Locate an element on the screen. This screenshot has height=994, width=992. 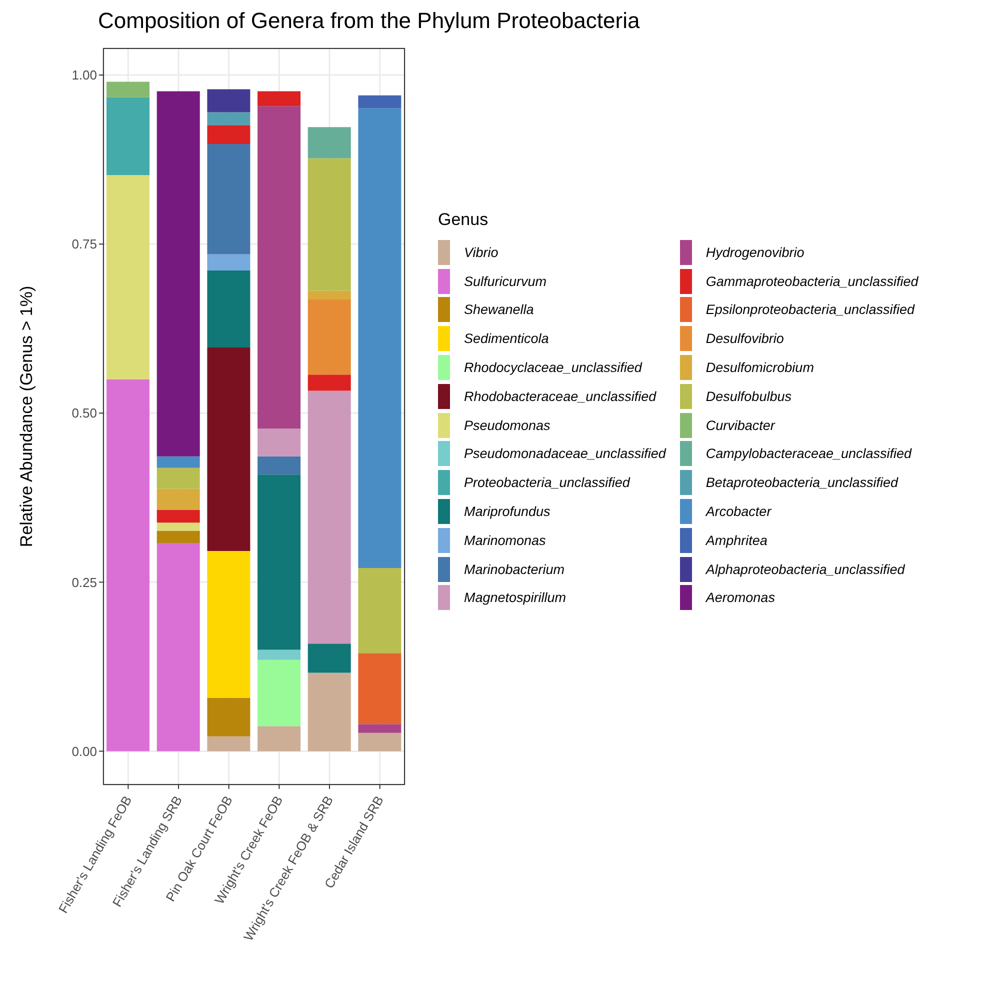
legend-label: Proteobacteria_unclassified is located at coordinates (547, 482).